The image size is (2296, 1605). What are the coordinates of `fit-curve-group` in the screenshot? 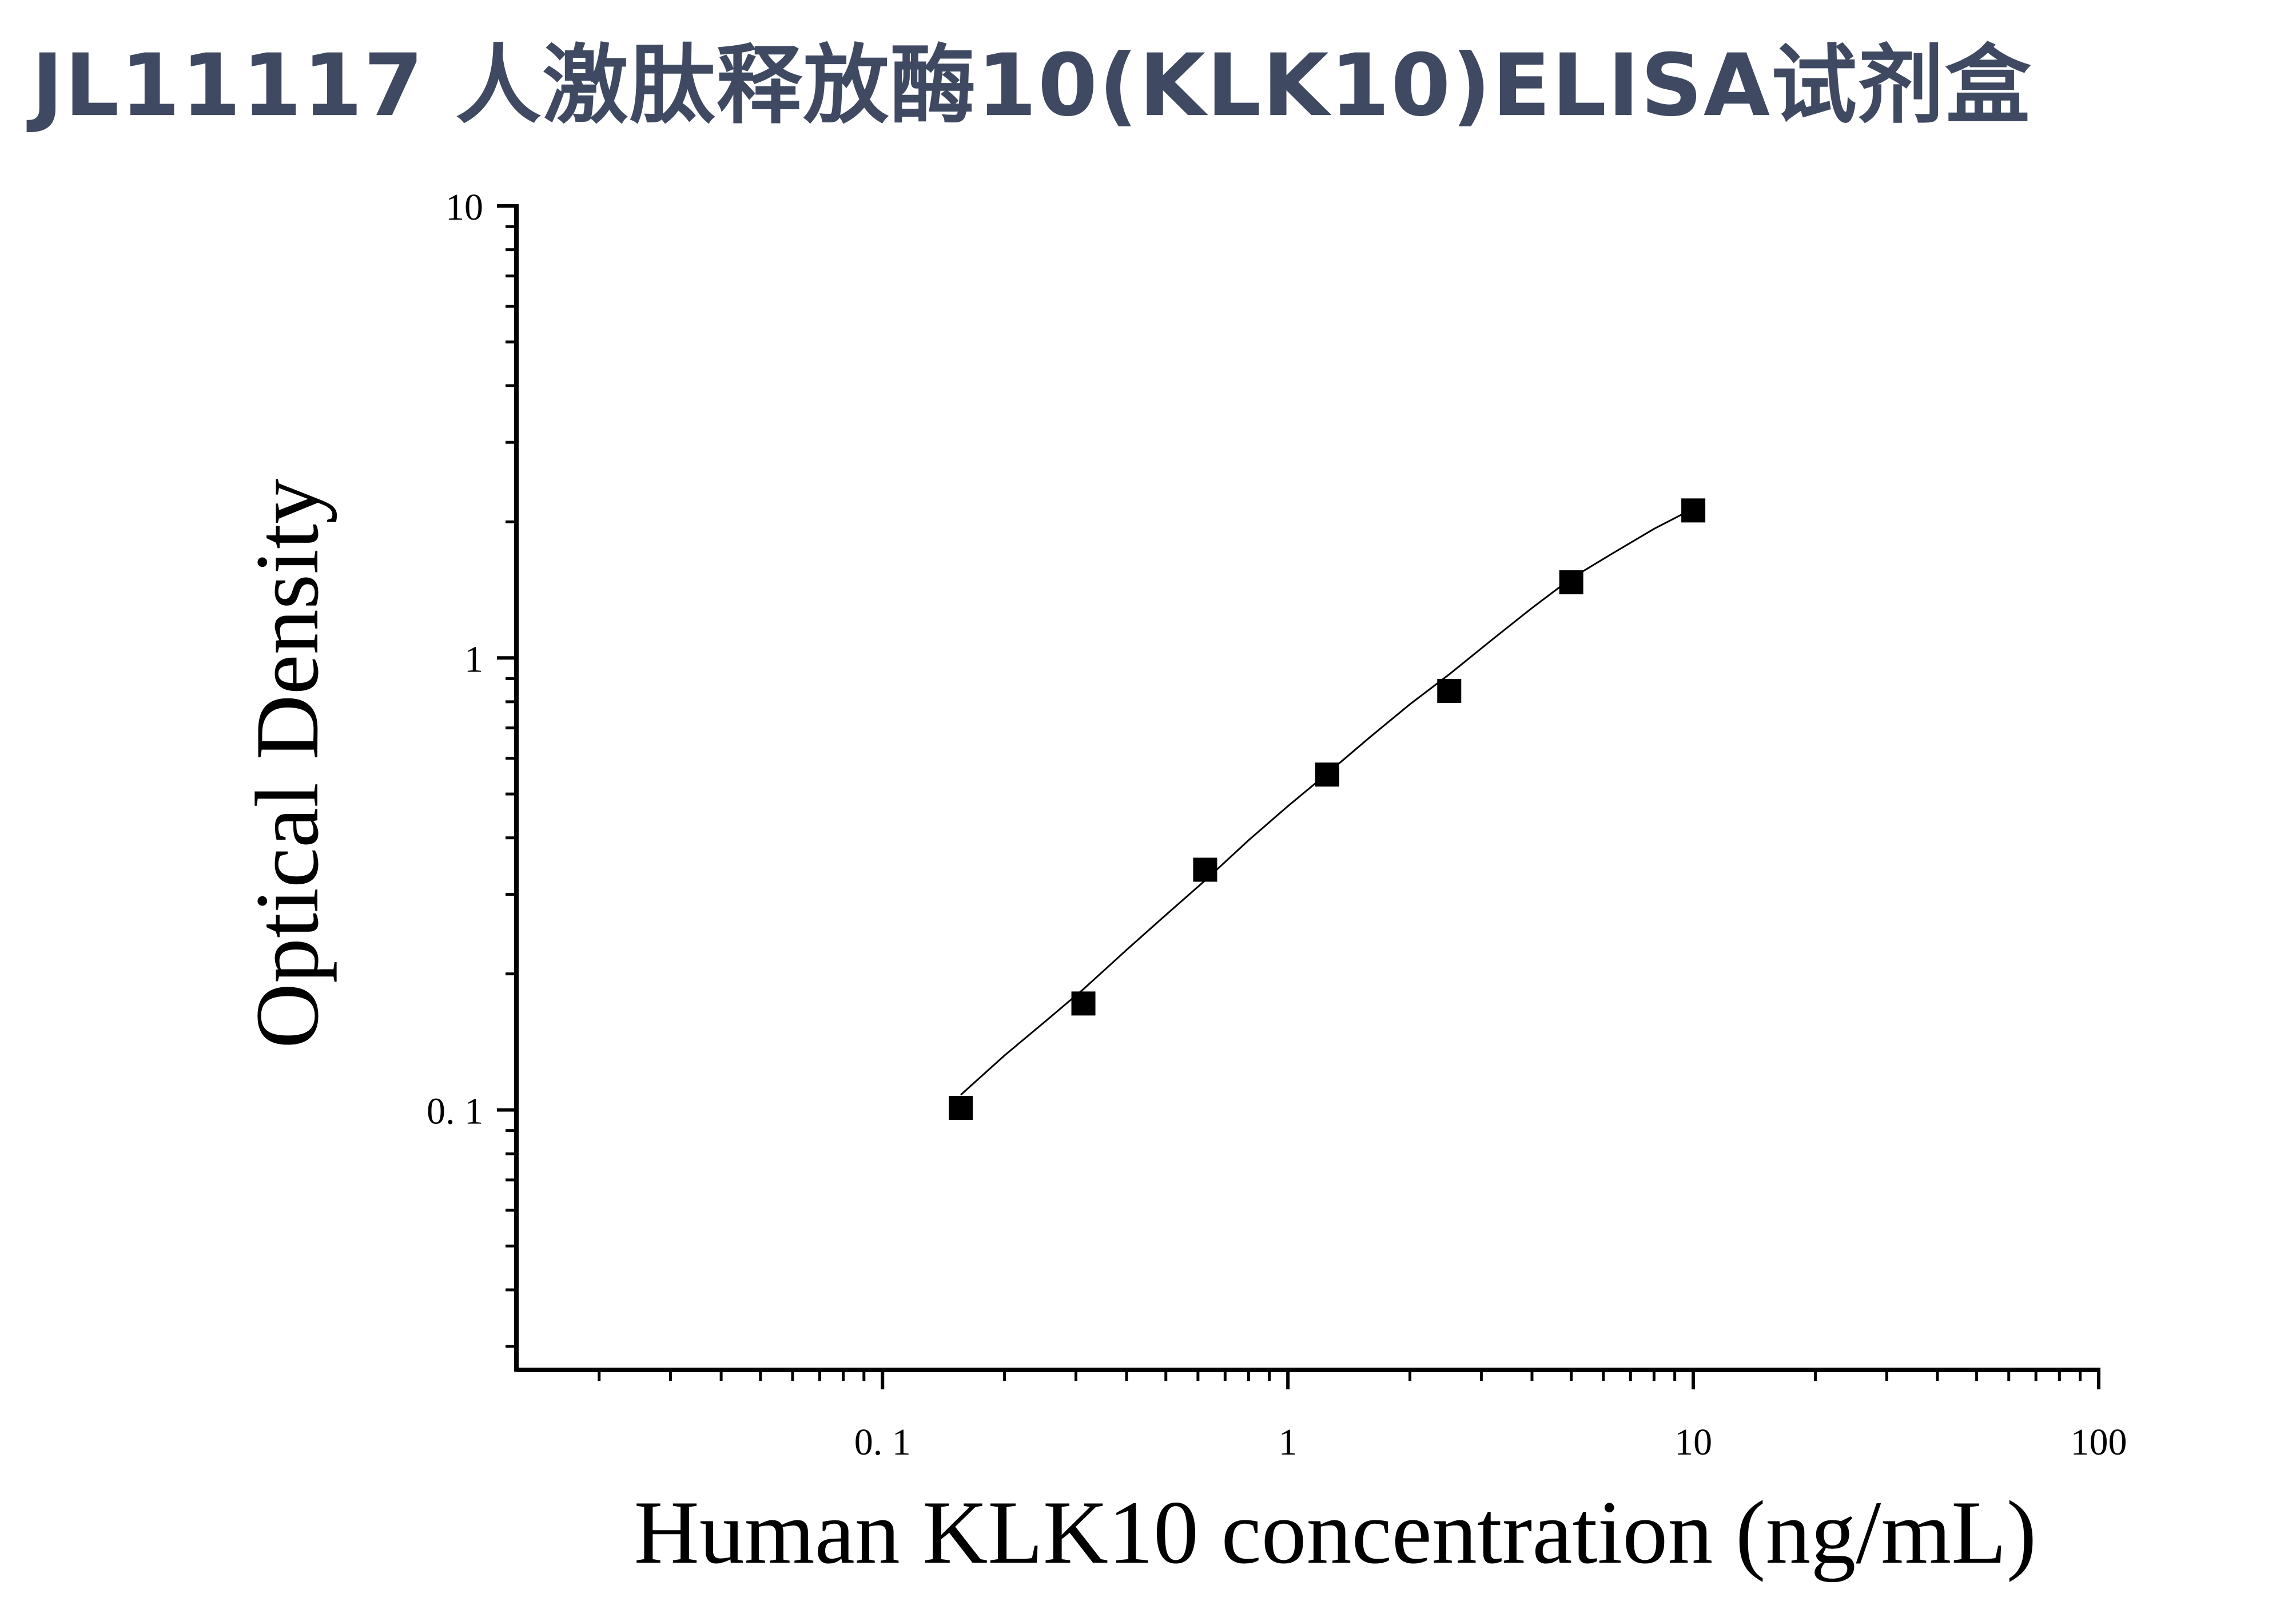 It's located at (1327, 801).